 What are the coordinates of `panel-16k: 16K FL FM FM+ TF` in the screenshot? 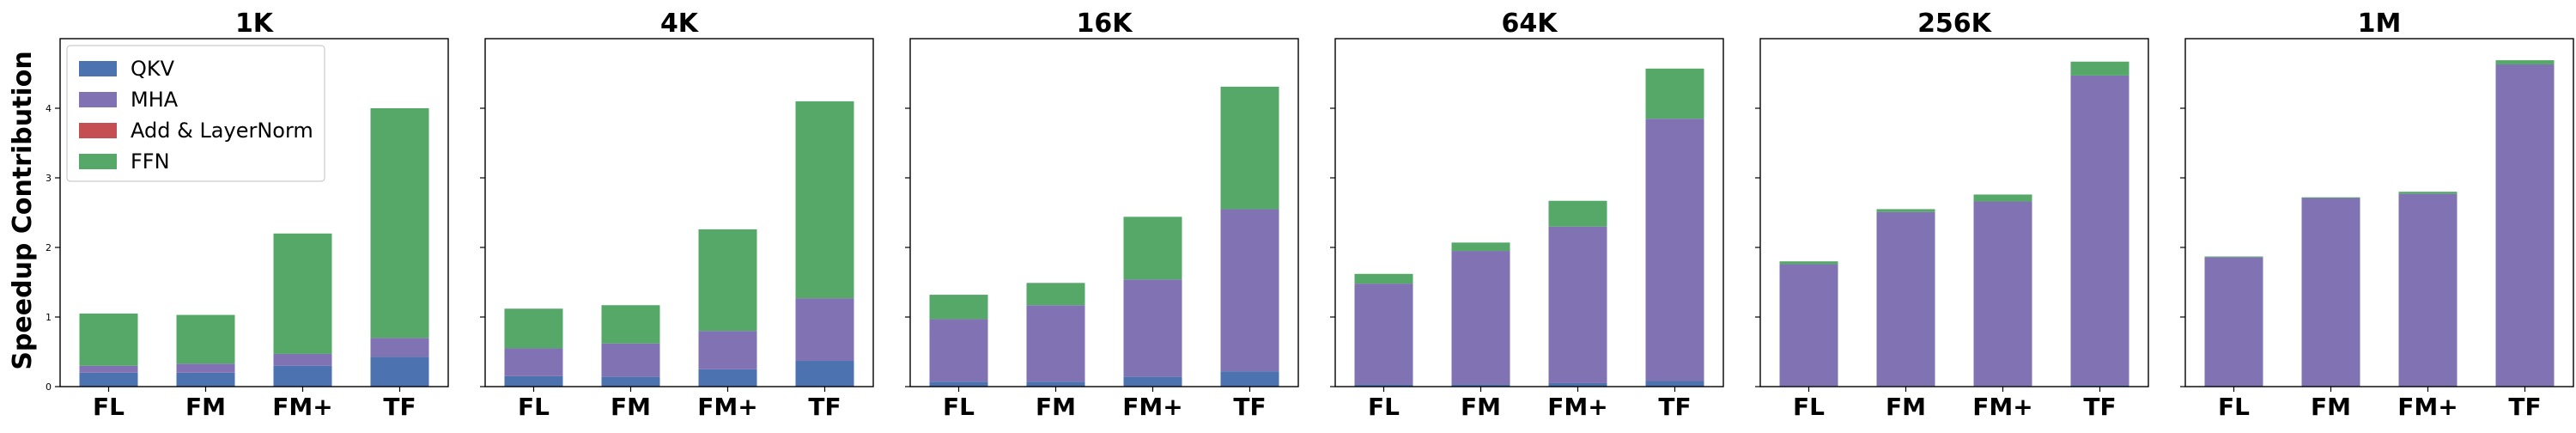 It's located at (1102, 215).